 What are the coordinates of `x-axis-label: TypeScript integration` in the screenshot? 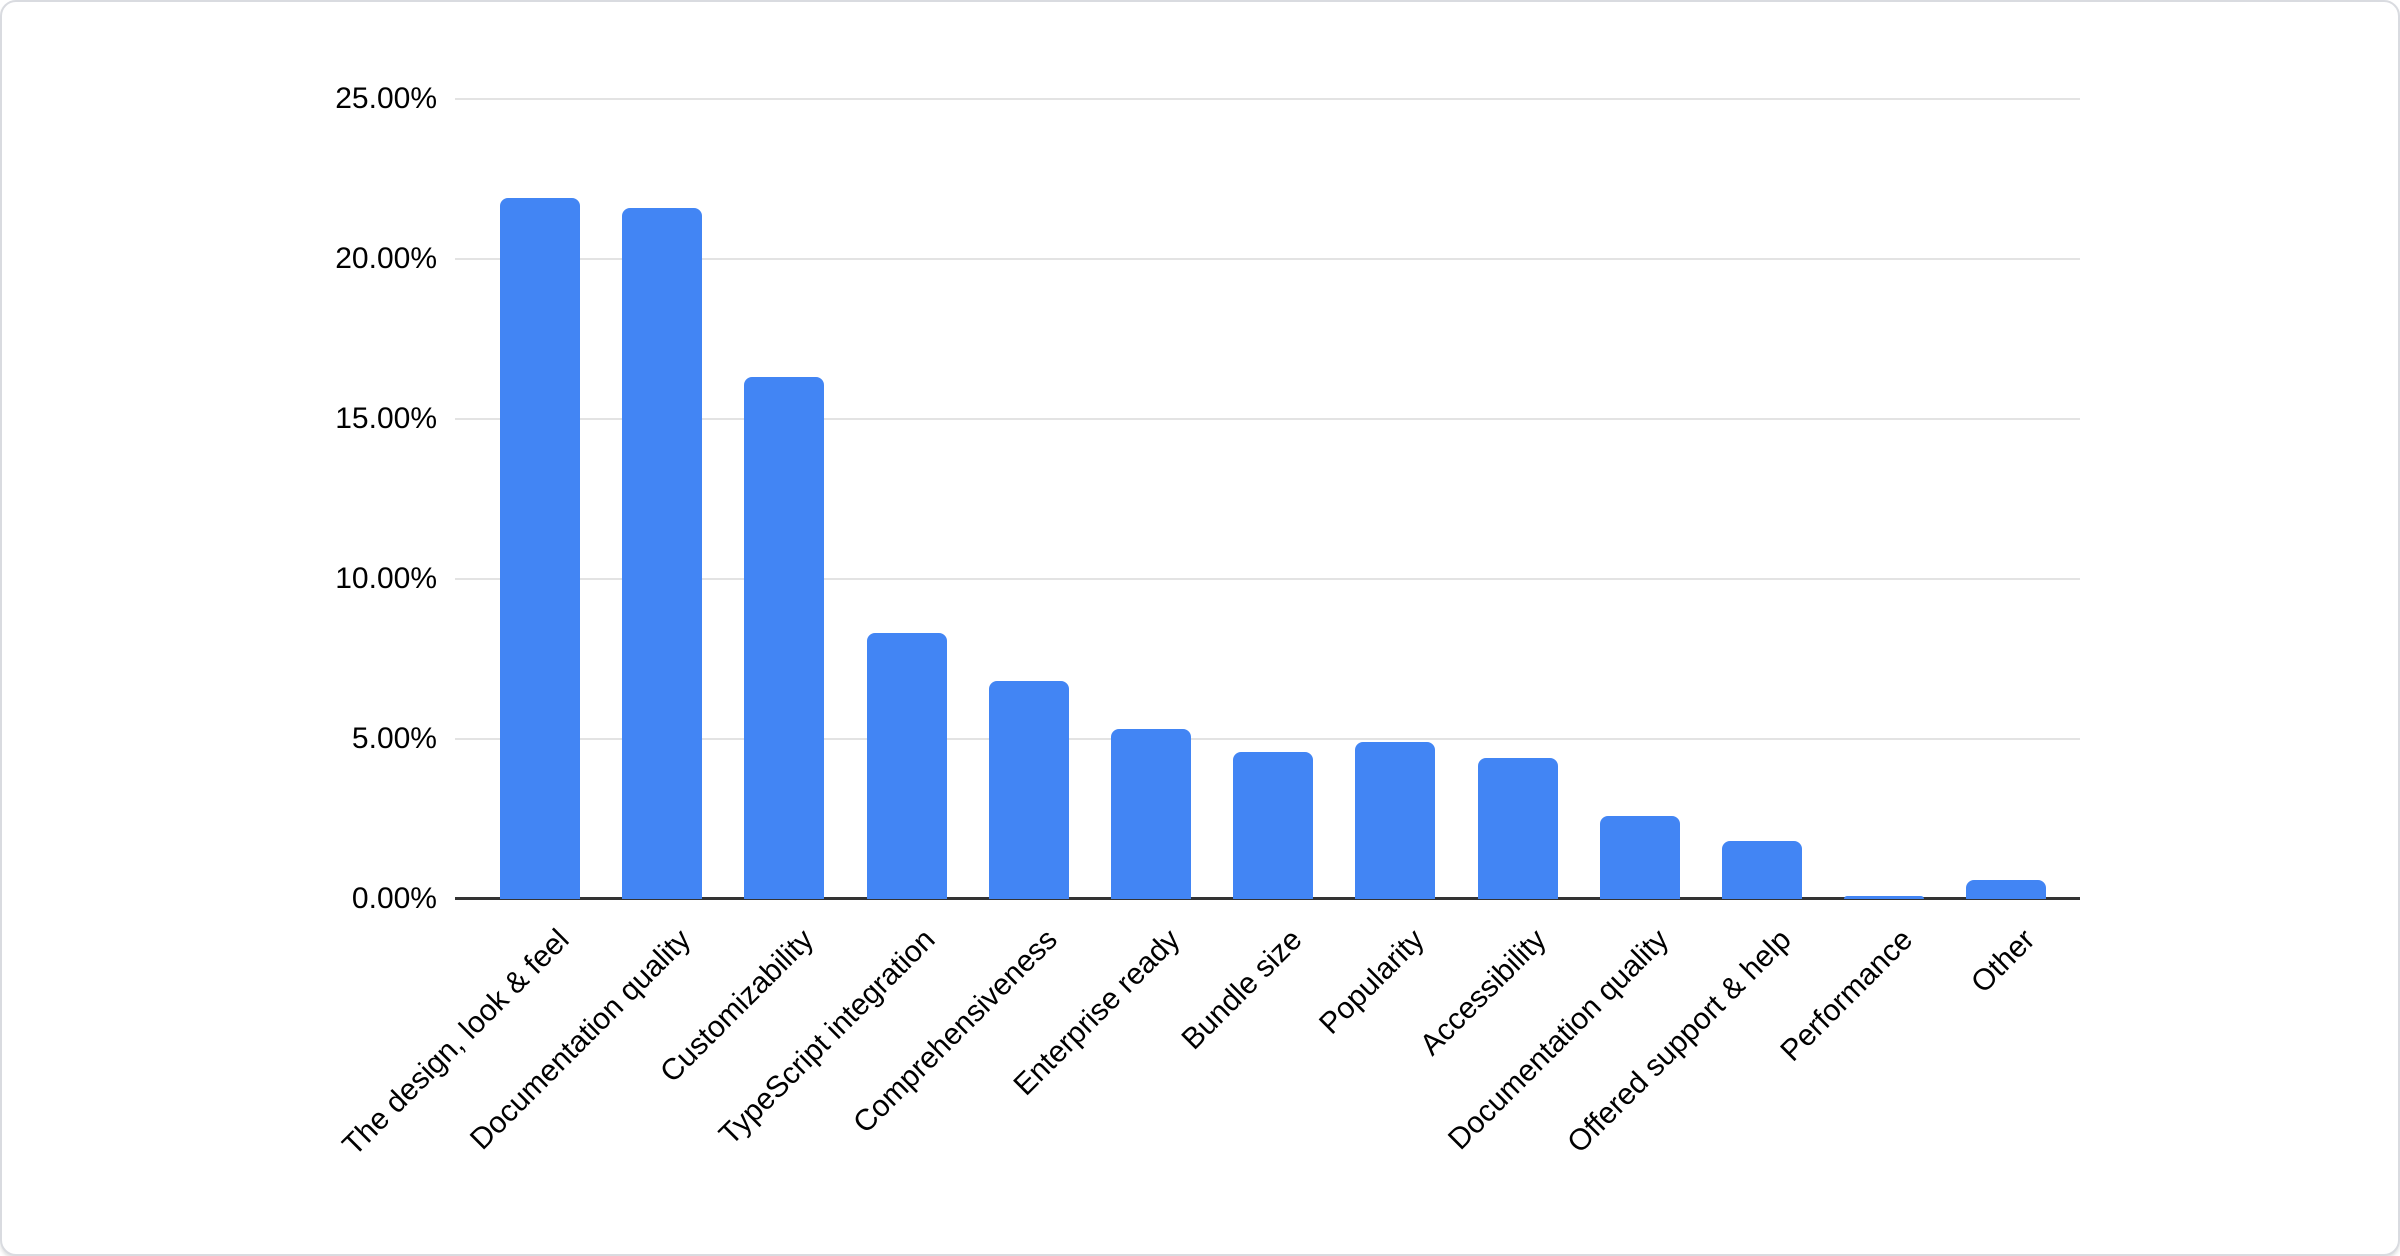 It's located at (827, 1037).